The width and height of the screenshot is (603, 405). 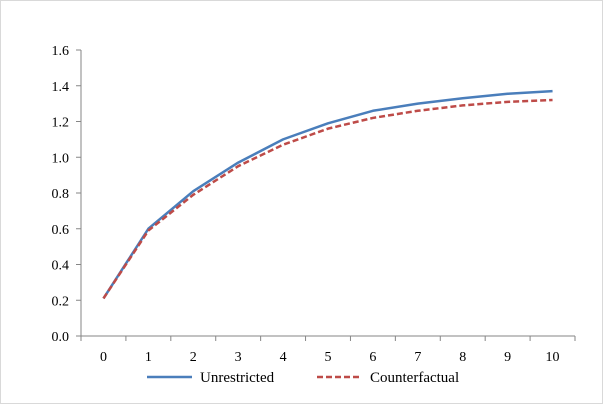 What do you see at coordinates (193, 357) in the screenshot?
I see `x-tick-label: 2` at bounding box center [193, 357].